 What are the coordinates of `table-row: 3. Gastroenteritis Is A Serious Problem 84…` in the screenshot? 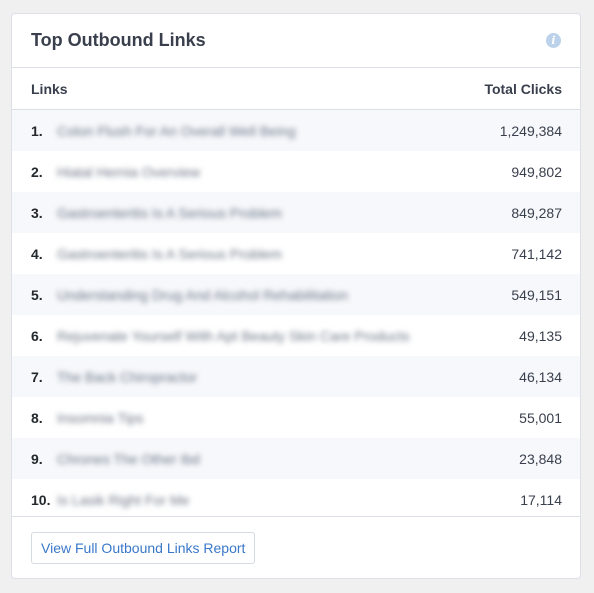 It's located at (296, 212).